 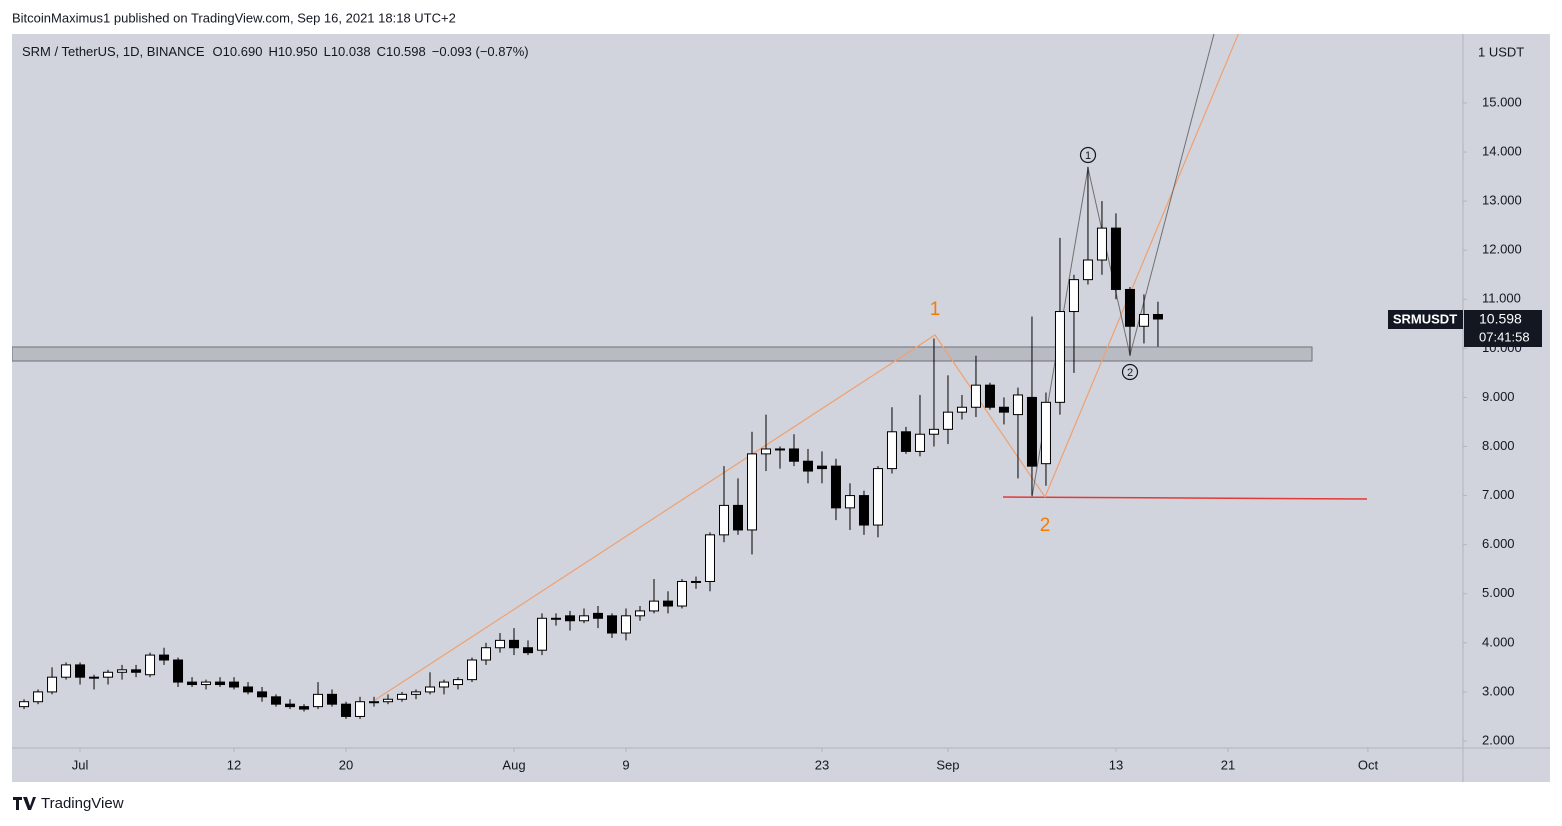 What do you see at coordinates (1504, 336) in the screenshot?
I see `countdown-label: 07:41:58` at bounding box center [1504, 336].